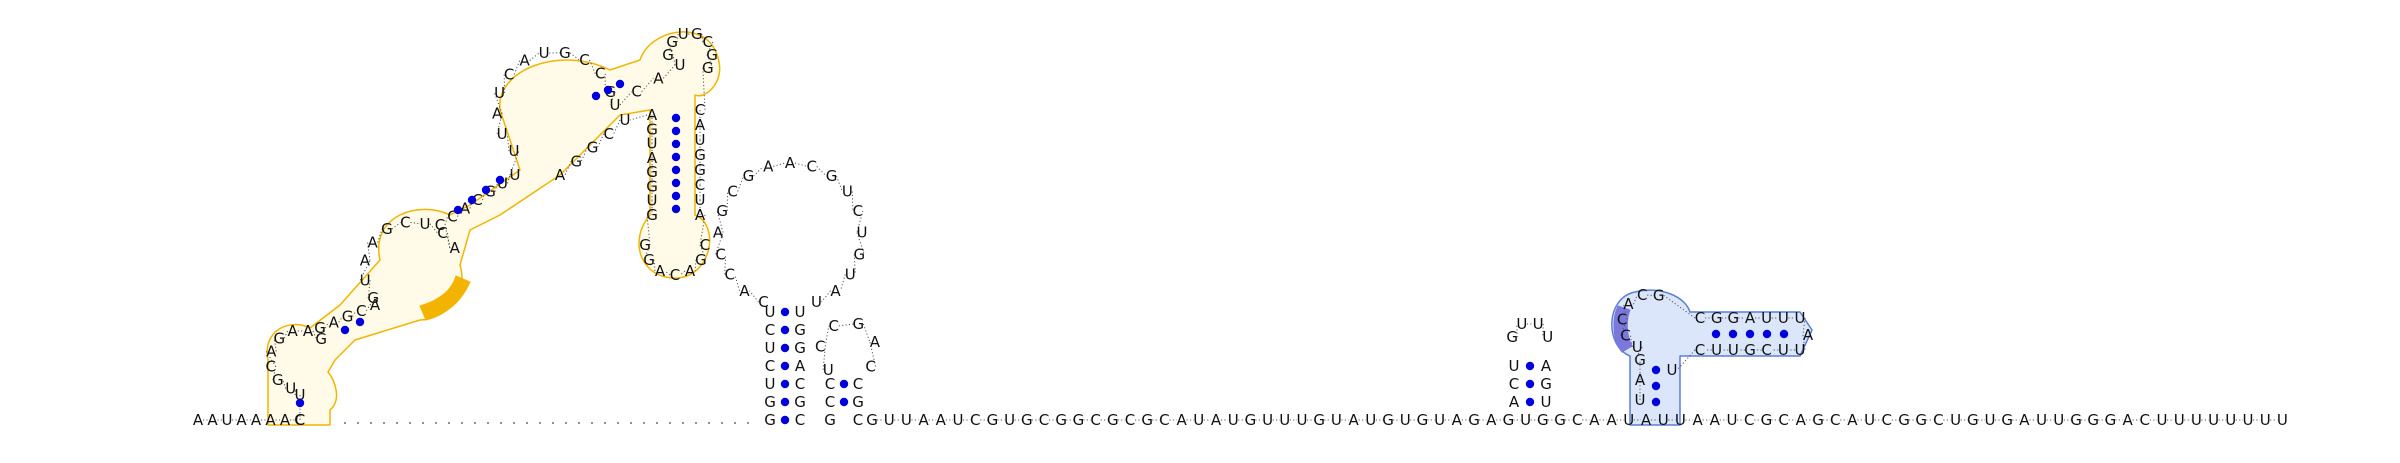 This screenshot has height=463, width=2400. Describe the element at coordinates (800, 312) in the screenshot. I see `hairpin2-stem-nucleotide: U` at that location.